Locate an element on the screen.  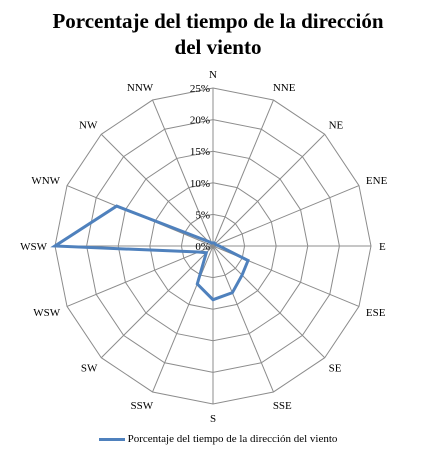
category-label: SE is located at coordinates (335, 369).